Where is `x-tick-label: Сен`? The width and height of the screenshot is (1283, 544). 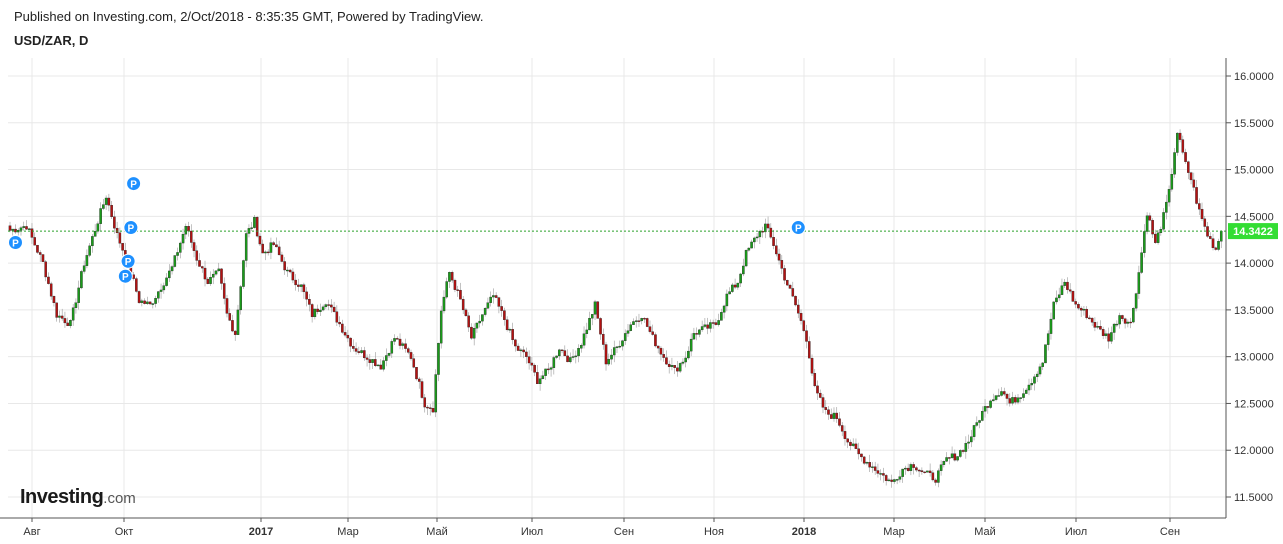
x-tick-label: Сен is located at coordinates (1170, 532).